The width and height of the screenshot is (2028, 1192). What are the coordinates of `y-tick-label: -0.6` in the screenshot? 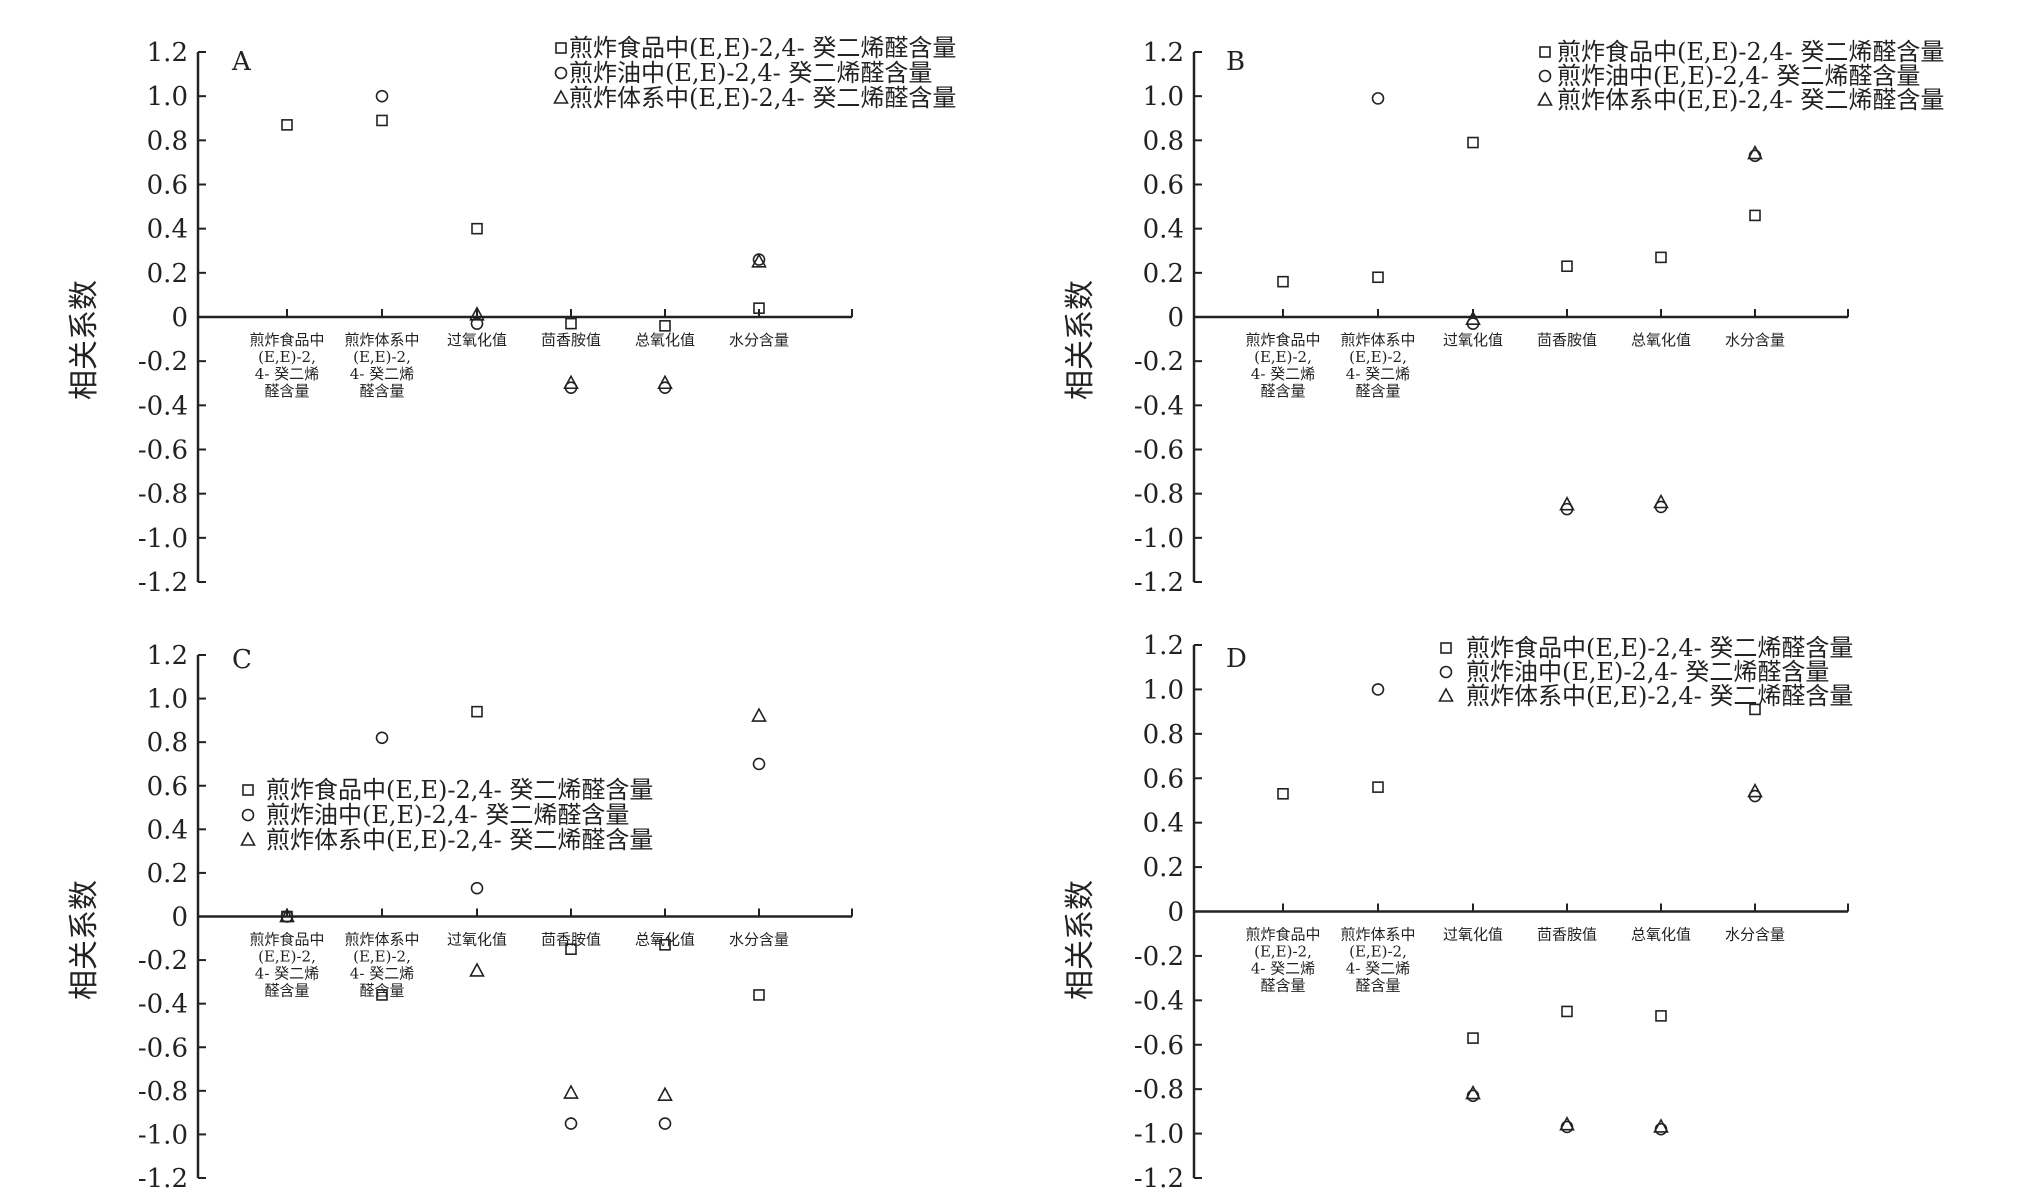 It's located at (1159, 1046).